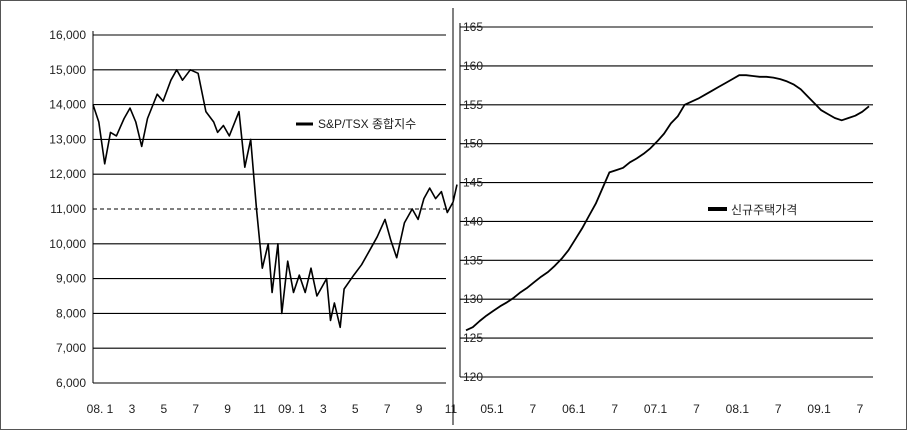 The image size is (907, 430). I want to click on y-tick-label: 16,000, so click(67, 35).